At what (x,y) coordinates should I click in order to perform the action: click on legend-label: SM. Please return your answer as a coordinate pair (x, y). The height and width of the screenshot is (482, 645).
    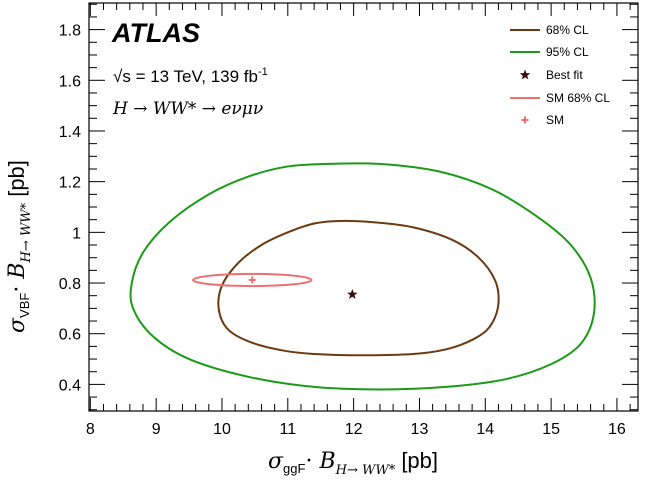
    Looking at the image, I should click on (555, 120).